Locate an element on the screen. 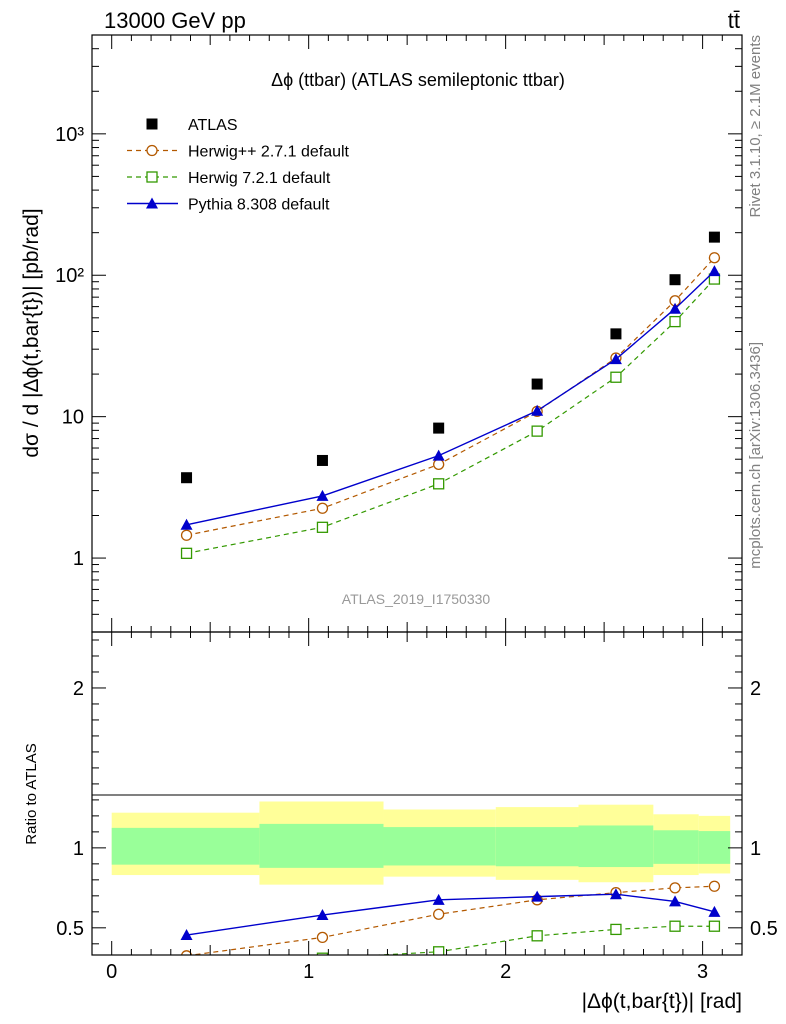 The image size is (786, 1024). ratio-series-herwig-7-2-1-default is located at coordinates (451, 947).